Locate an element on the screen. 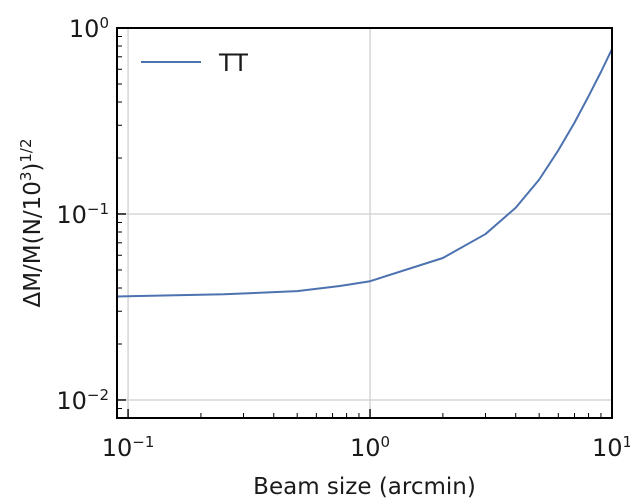  x-tick-label-1-exp: 0 is located at coordinates (386, 442).